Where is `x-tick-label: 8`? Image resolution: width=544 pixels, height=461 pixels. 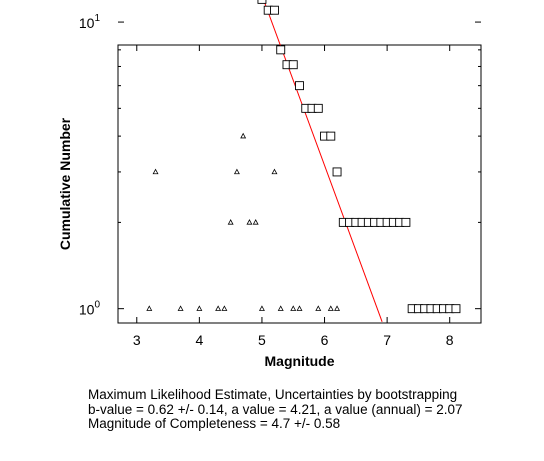
x-tick-label: 8 is located at coordinates (450, 340).